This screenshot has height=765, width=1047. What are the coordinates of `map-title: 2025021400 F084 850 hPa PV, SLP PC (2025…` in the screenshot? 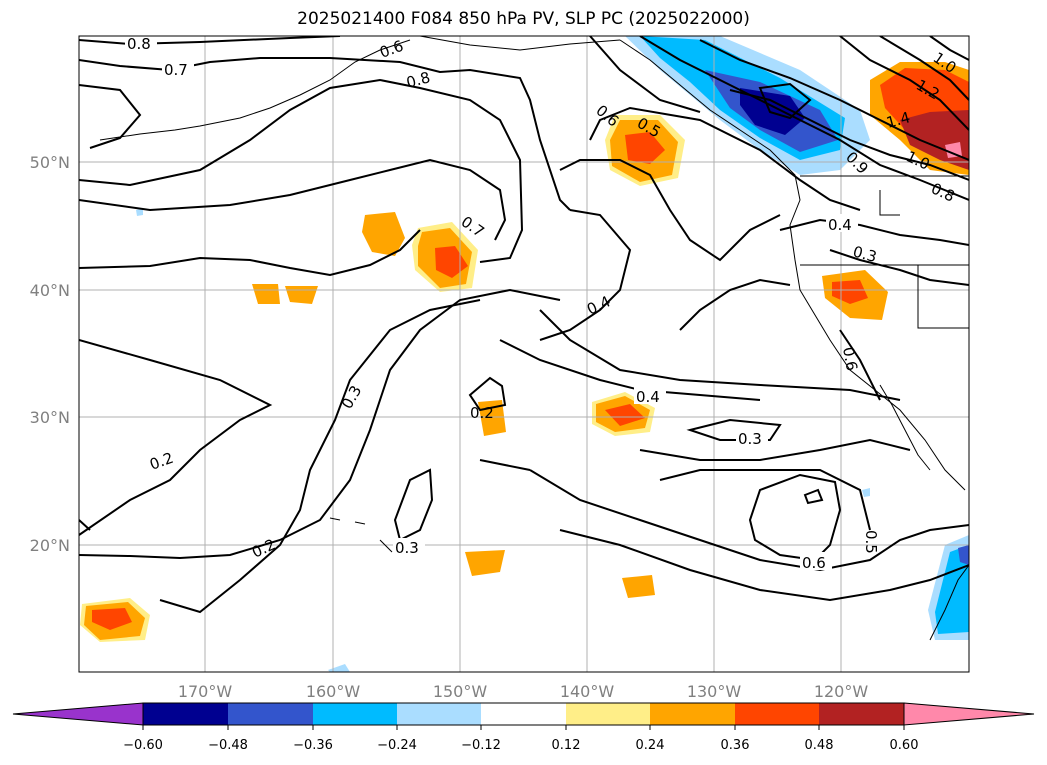 It's located at (523, 19).